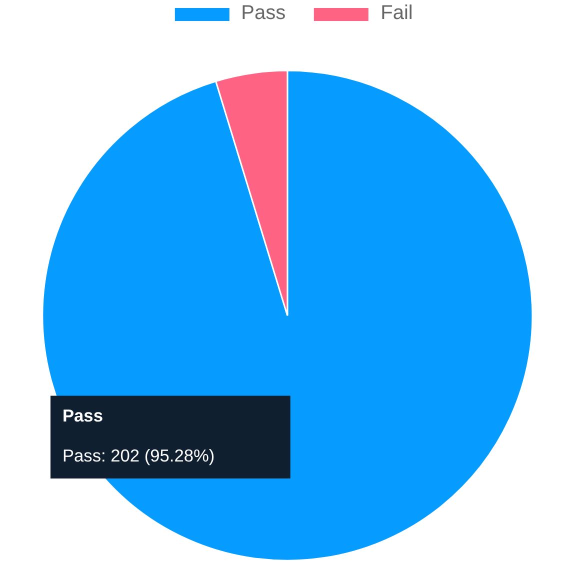  Describe the element at coordinates (263, 13) in the screenshot. I see `legend-label: Pass` at that location.